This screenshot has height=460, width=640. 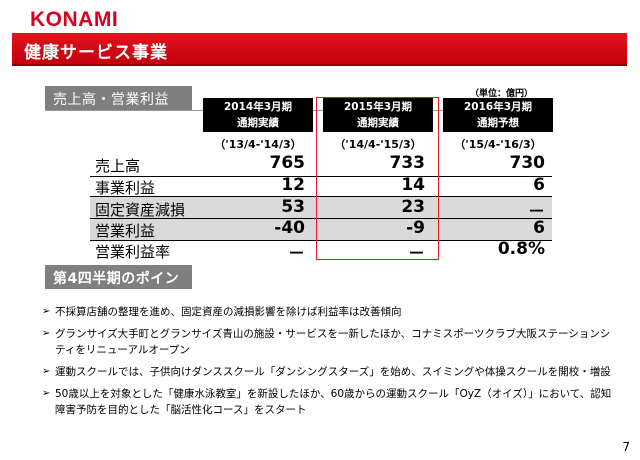 What do you see at coordinates (289, 228) in the screenshot?
I see `cell-value: -40` at bounding box center [289, 228].